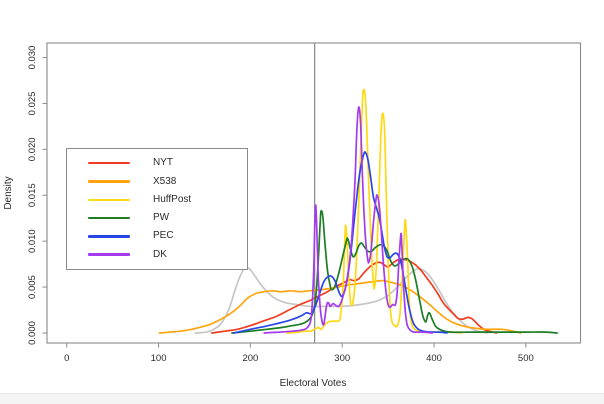 Image resolution: width=604 pixels, height=404 pixels. What do you see at coordinates (32, 333) in the screenshot?
I see `y-tick-label: 0.000` at bounding box center [32, 333].